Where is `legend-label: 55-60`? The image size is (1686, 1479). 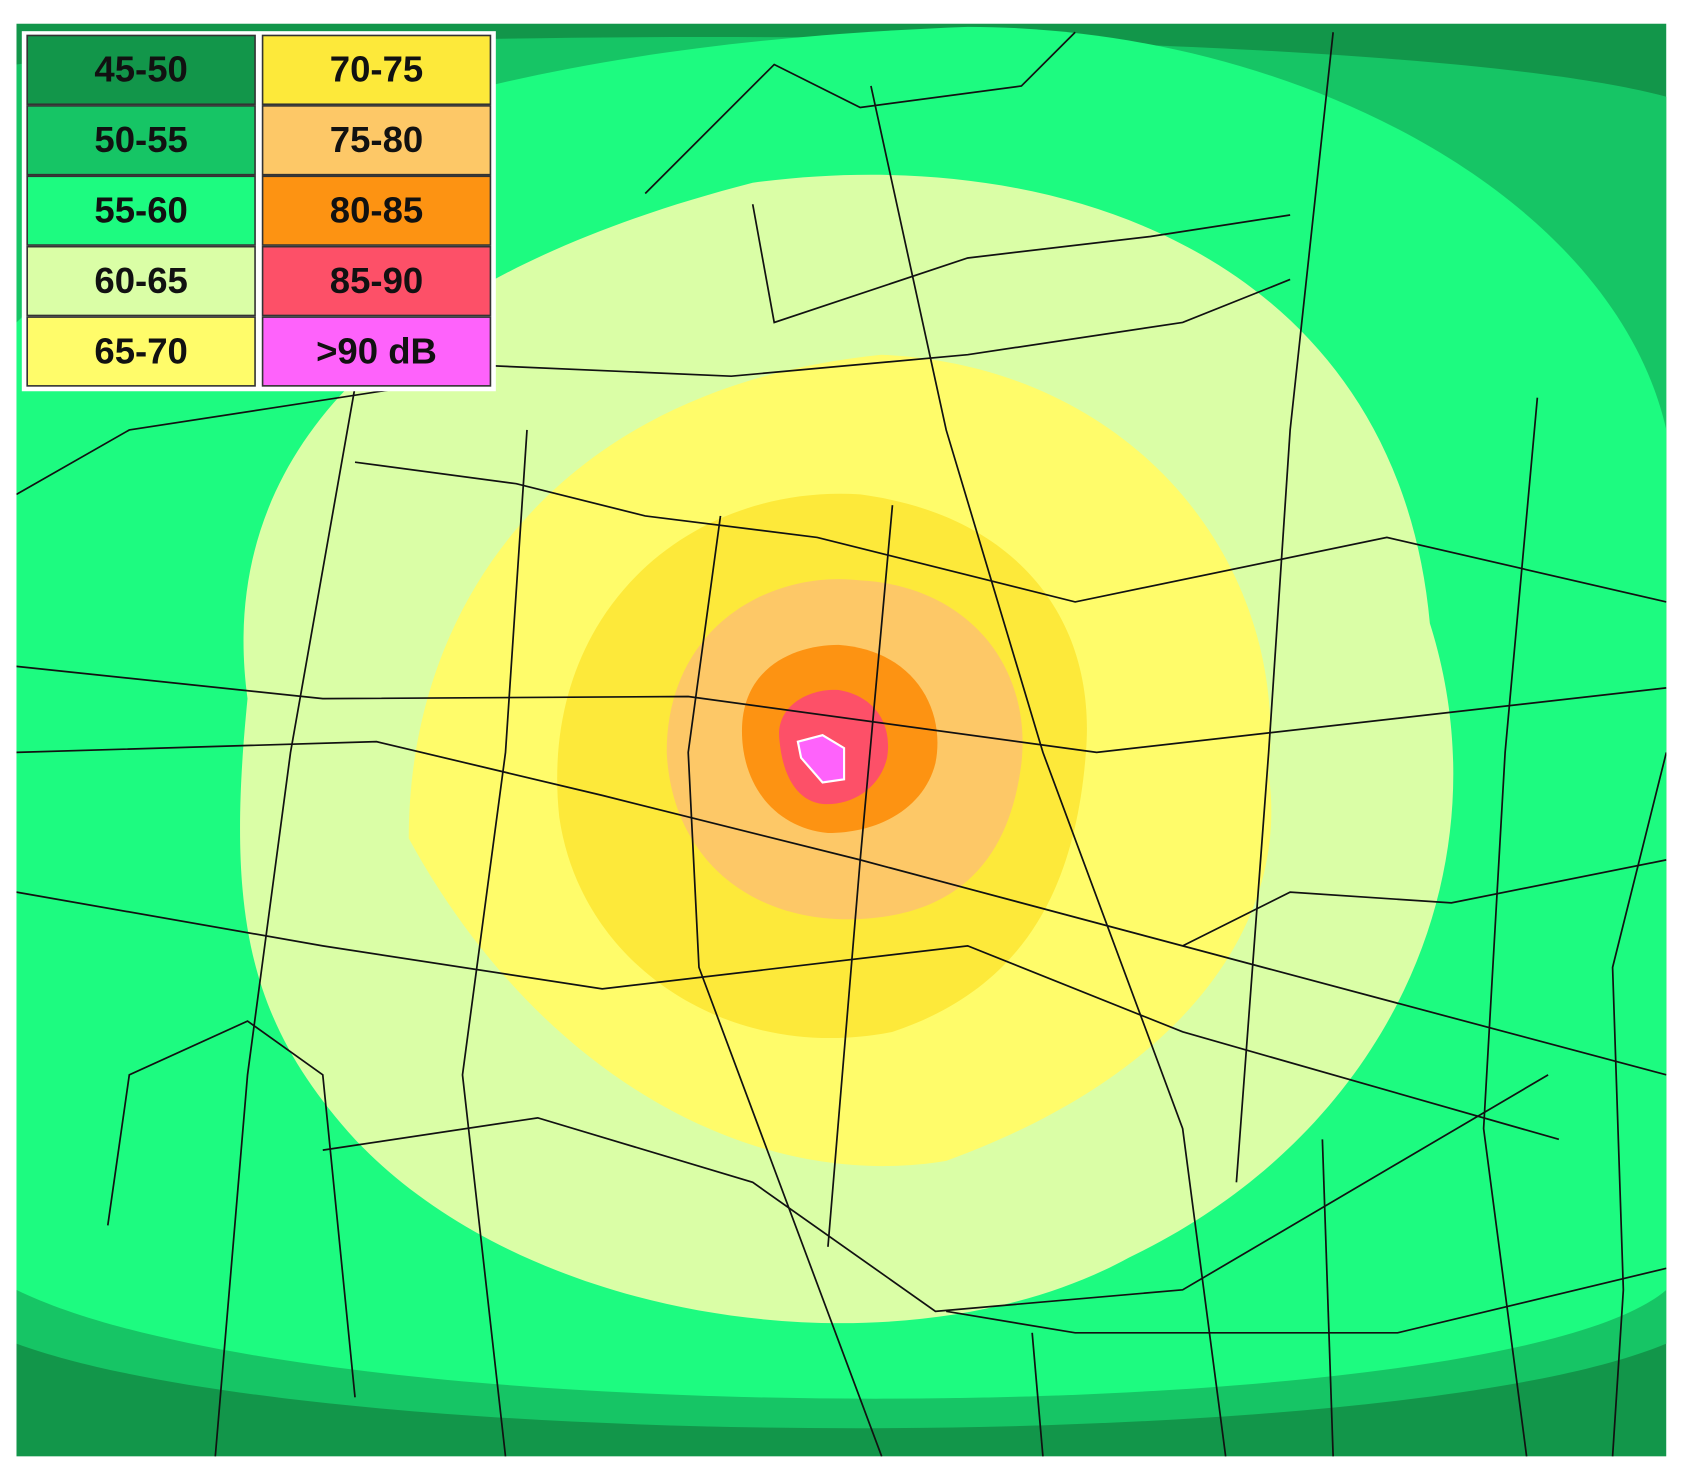
legend-label: 55-60 is located at coordinates (140, 209).